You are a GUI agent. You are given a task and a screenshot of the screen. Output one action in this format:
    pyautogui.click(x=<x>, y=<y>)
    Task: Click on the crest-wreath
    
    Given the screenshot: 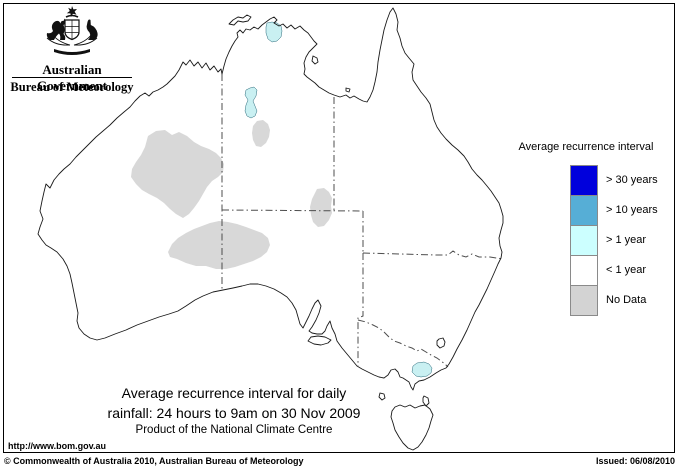 What is the action you would take?
    pyautogui.click(x=72, y=16)
    